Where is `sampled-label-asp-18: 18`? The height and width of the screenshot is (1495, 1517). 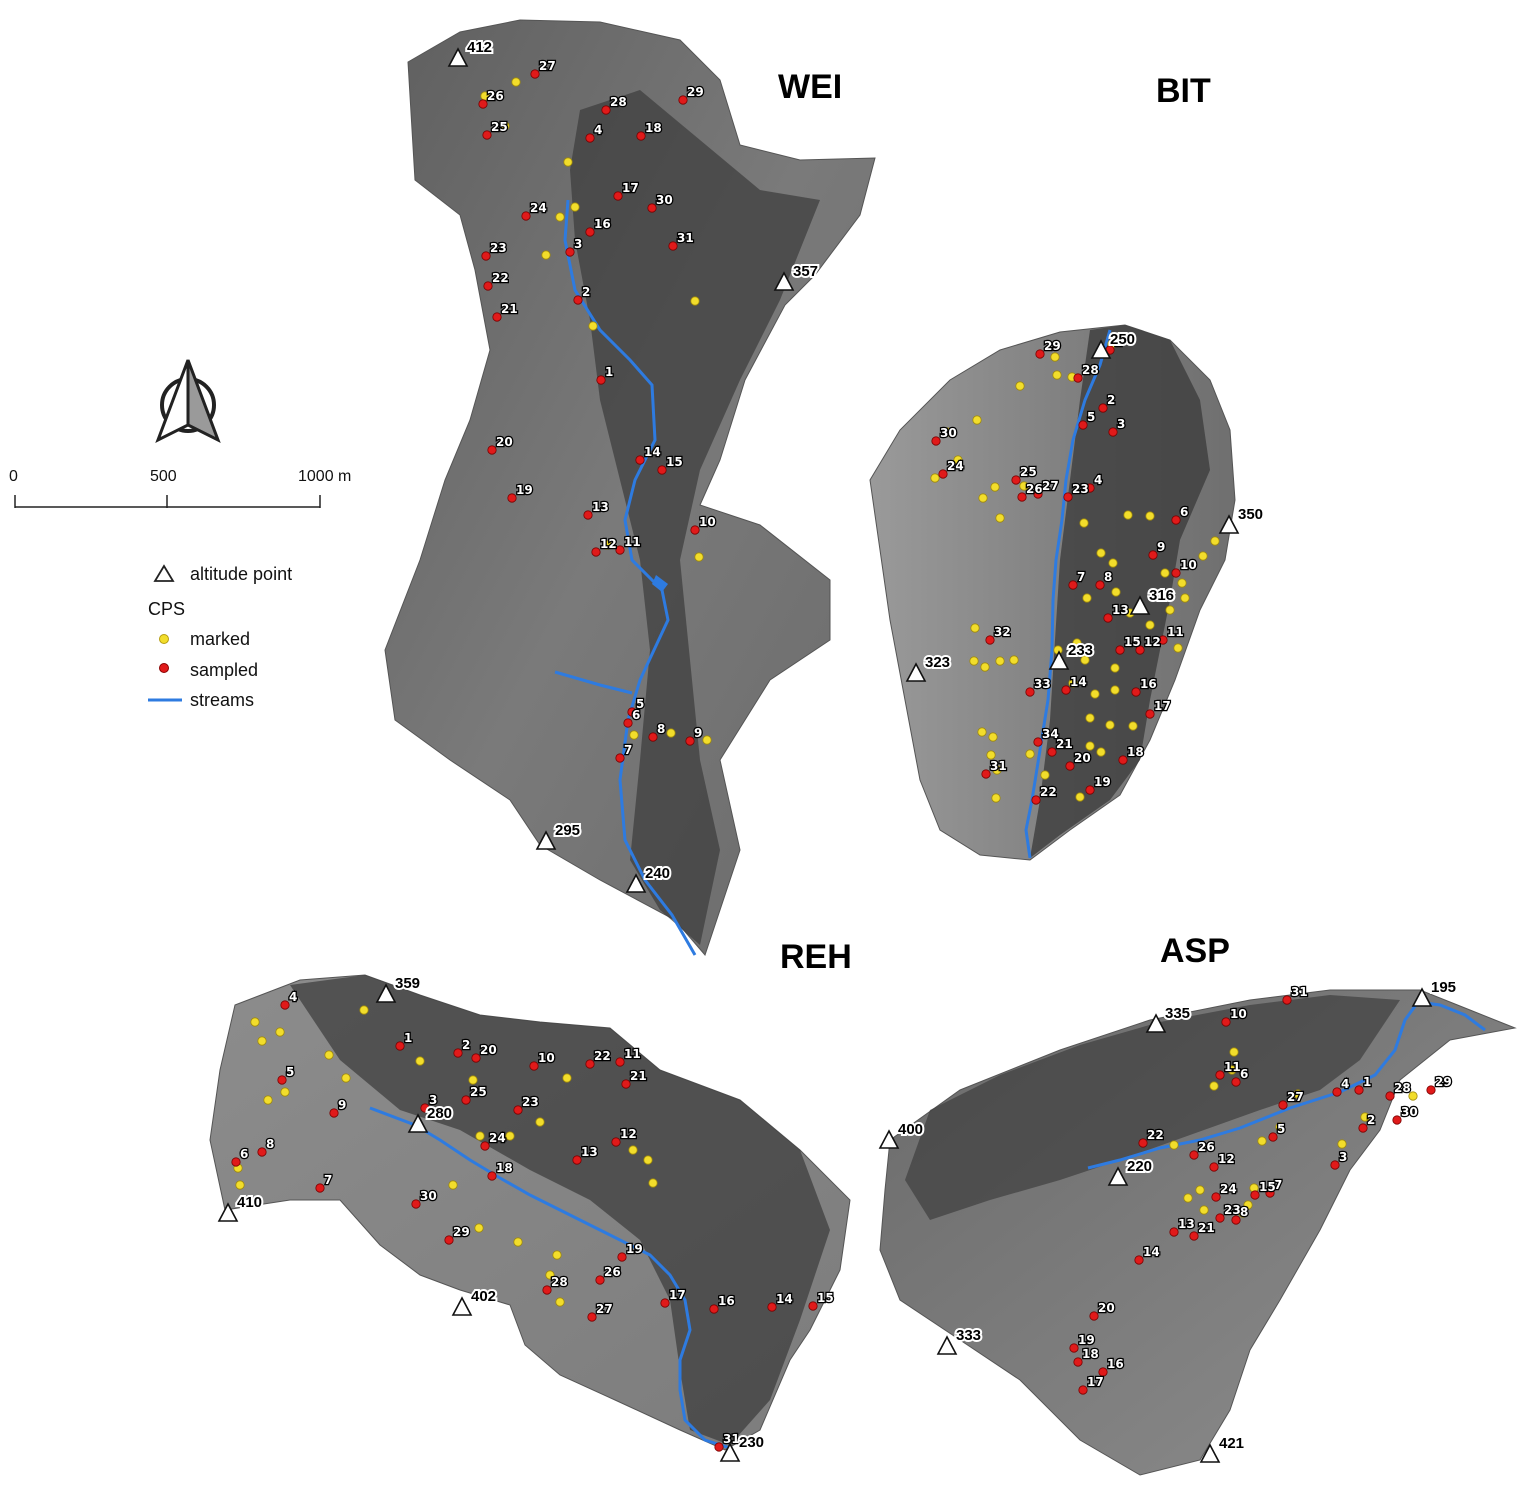 sampled-label-asp-18: 18 is located at coordinates (1090, 1354).